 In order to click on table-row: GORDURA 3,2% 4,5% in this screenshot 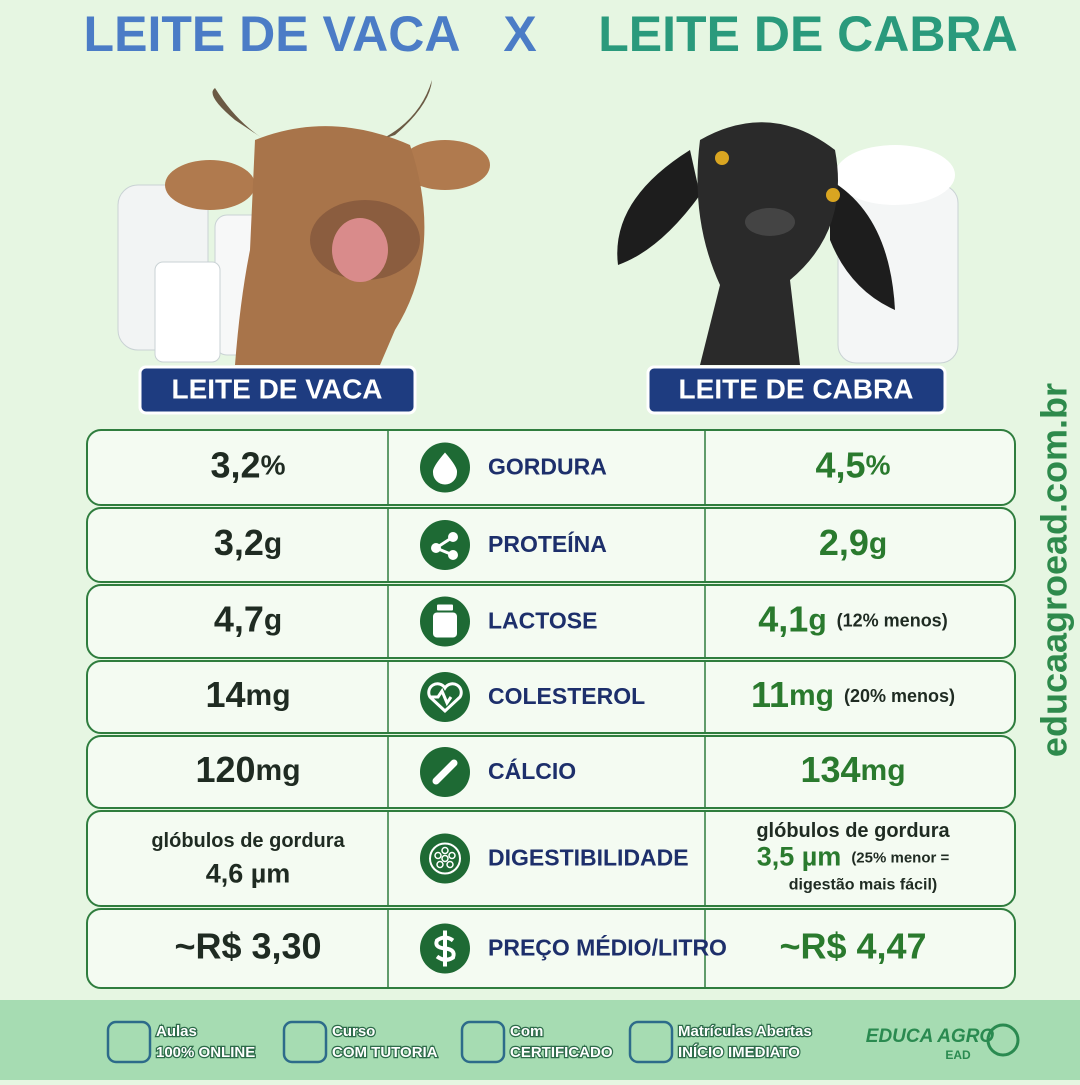, I will do `click(551, 467)`.